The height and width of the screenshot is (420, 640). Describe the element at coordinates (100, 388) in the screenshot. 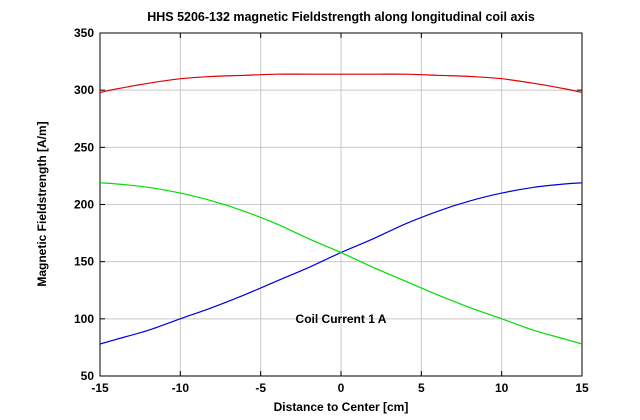

I see `x-tick-label: -15` at that location.